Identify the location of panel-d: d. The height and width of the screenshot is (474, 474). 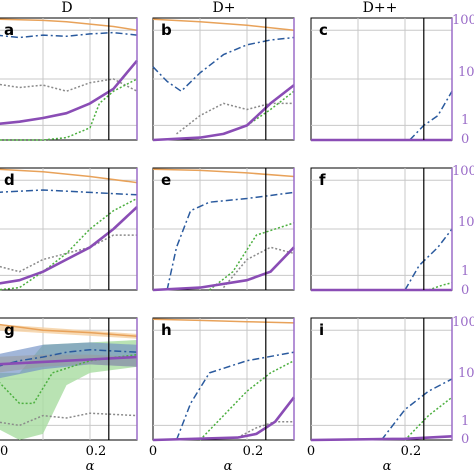
(69, 229).